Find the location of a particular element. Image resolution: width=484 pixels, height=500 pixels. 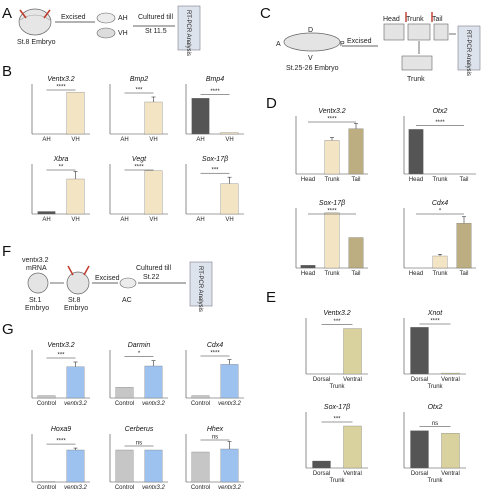

chart-3-tick-label-1: VH is located at coordinates (75, 220).